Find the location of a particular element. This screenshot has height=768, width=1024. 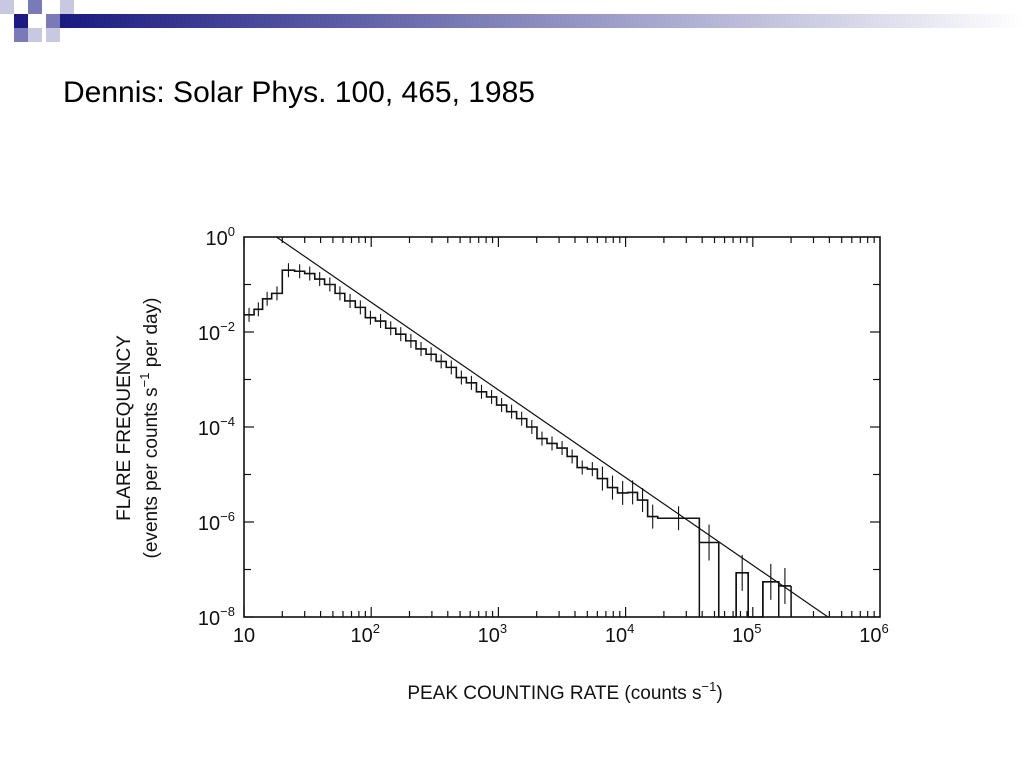

y-tick-label: 10⁻⁶ is located at coordinates (216, 522).